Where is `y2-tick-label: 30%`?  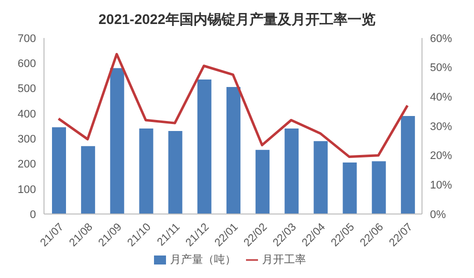
y2-tick-label: 30% is located at coordinates (441, 126).